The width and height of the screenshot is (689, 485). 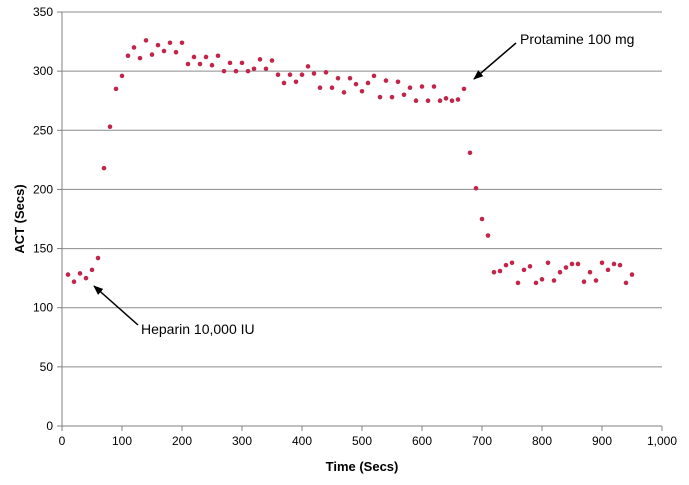 I want to click on y-tick-label: 50, so click(x=47, y=367).